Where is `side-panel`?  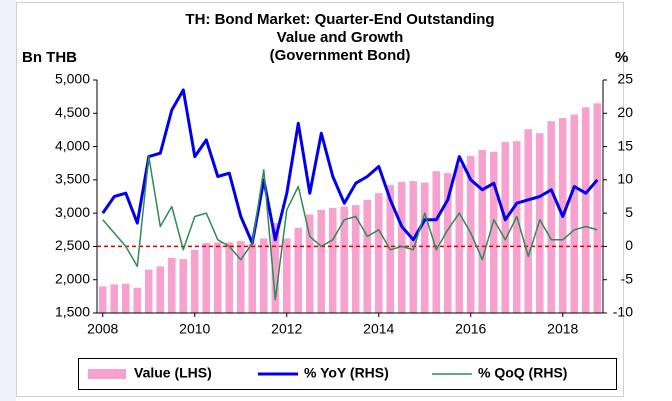 side-panel is located at coordinates (8, 200).